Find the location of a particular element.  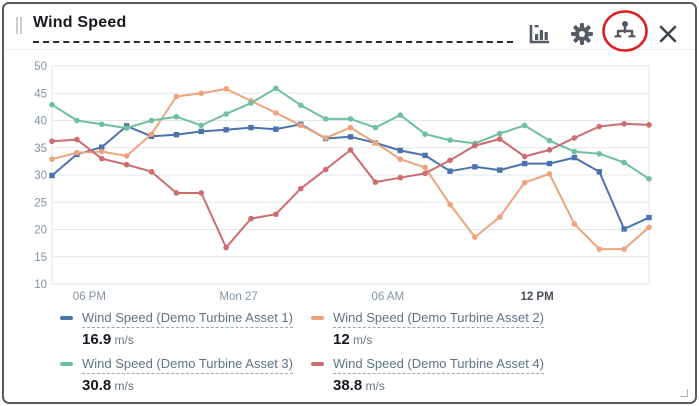

y-tick-label: 50 is located at coordinates (40, 67).